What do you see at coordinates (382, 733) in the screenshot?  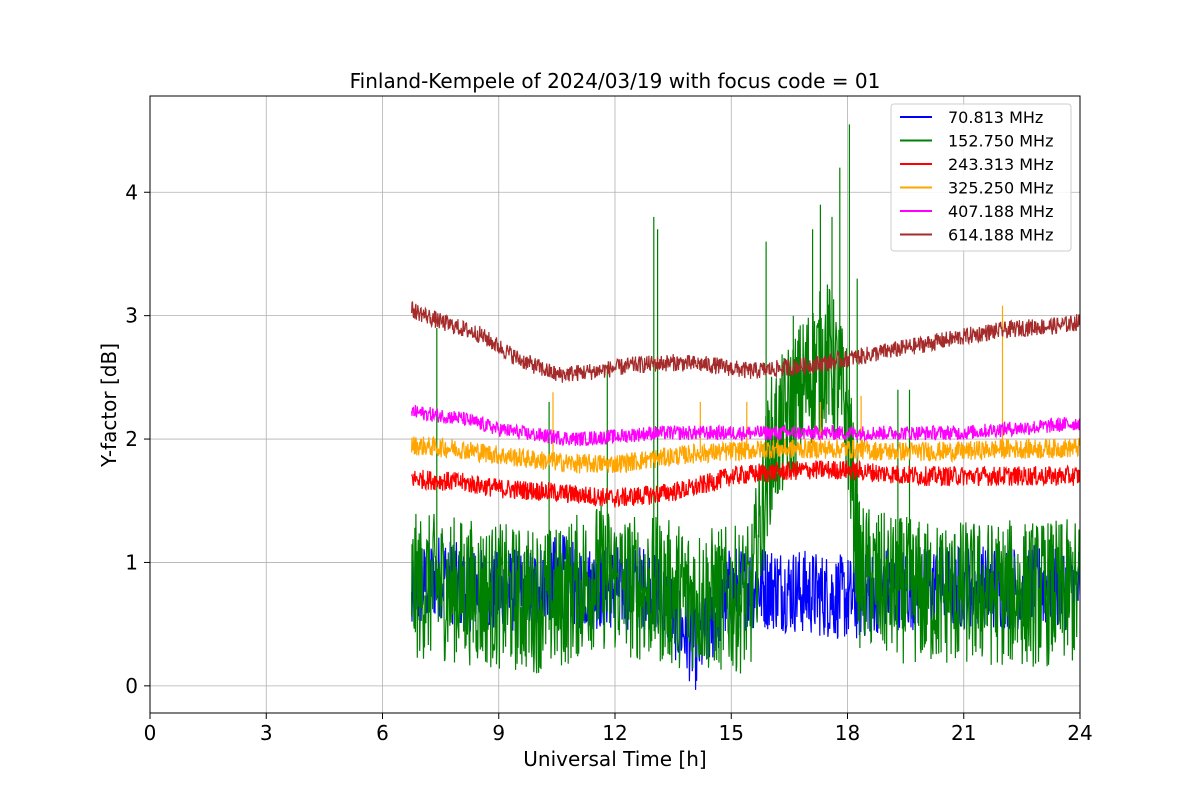 I see `x-tick-label: 6` at bounding box center [382, 733].